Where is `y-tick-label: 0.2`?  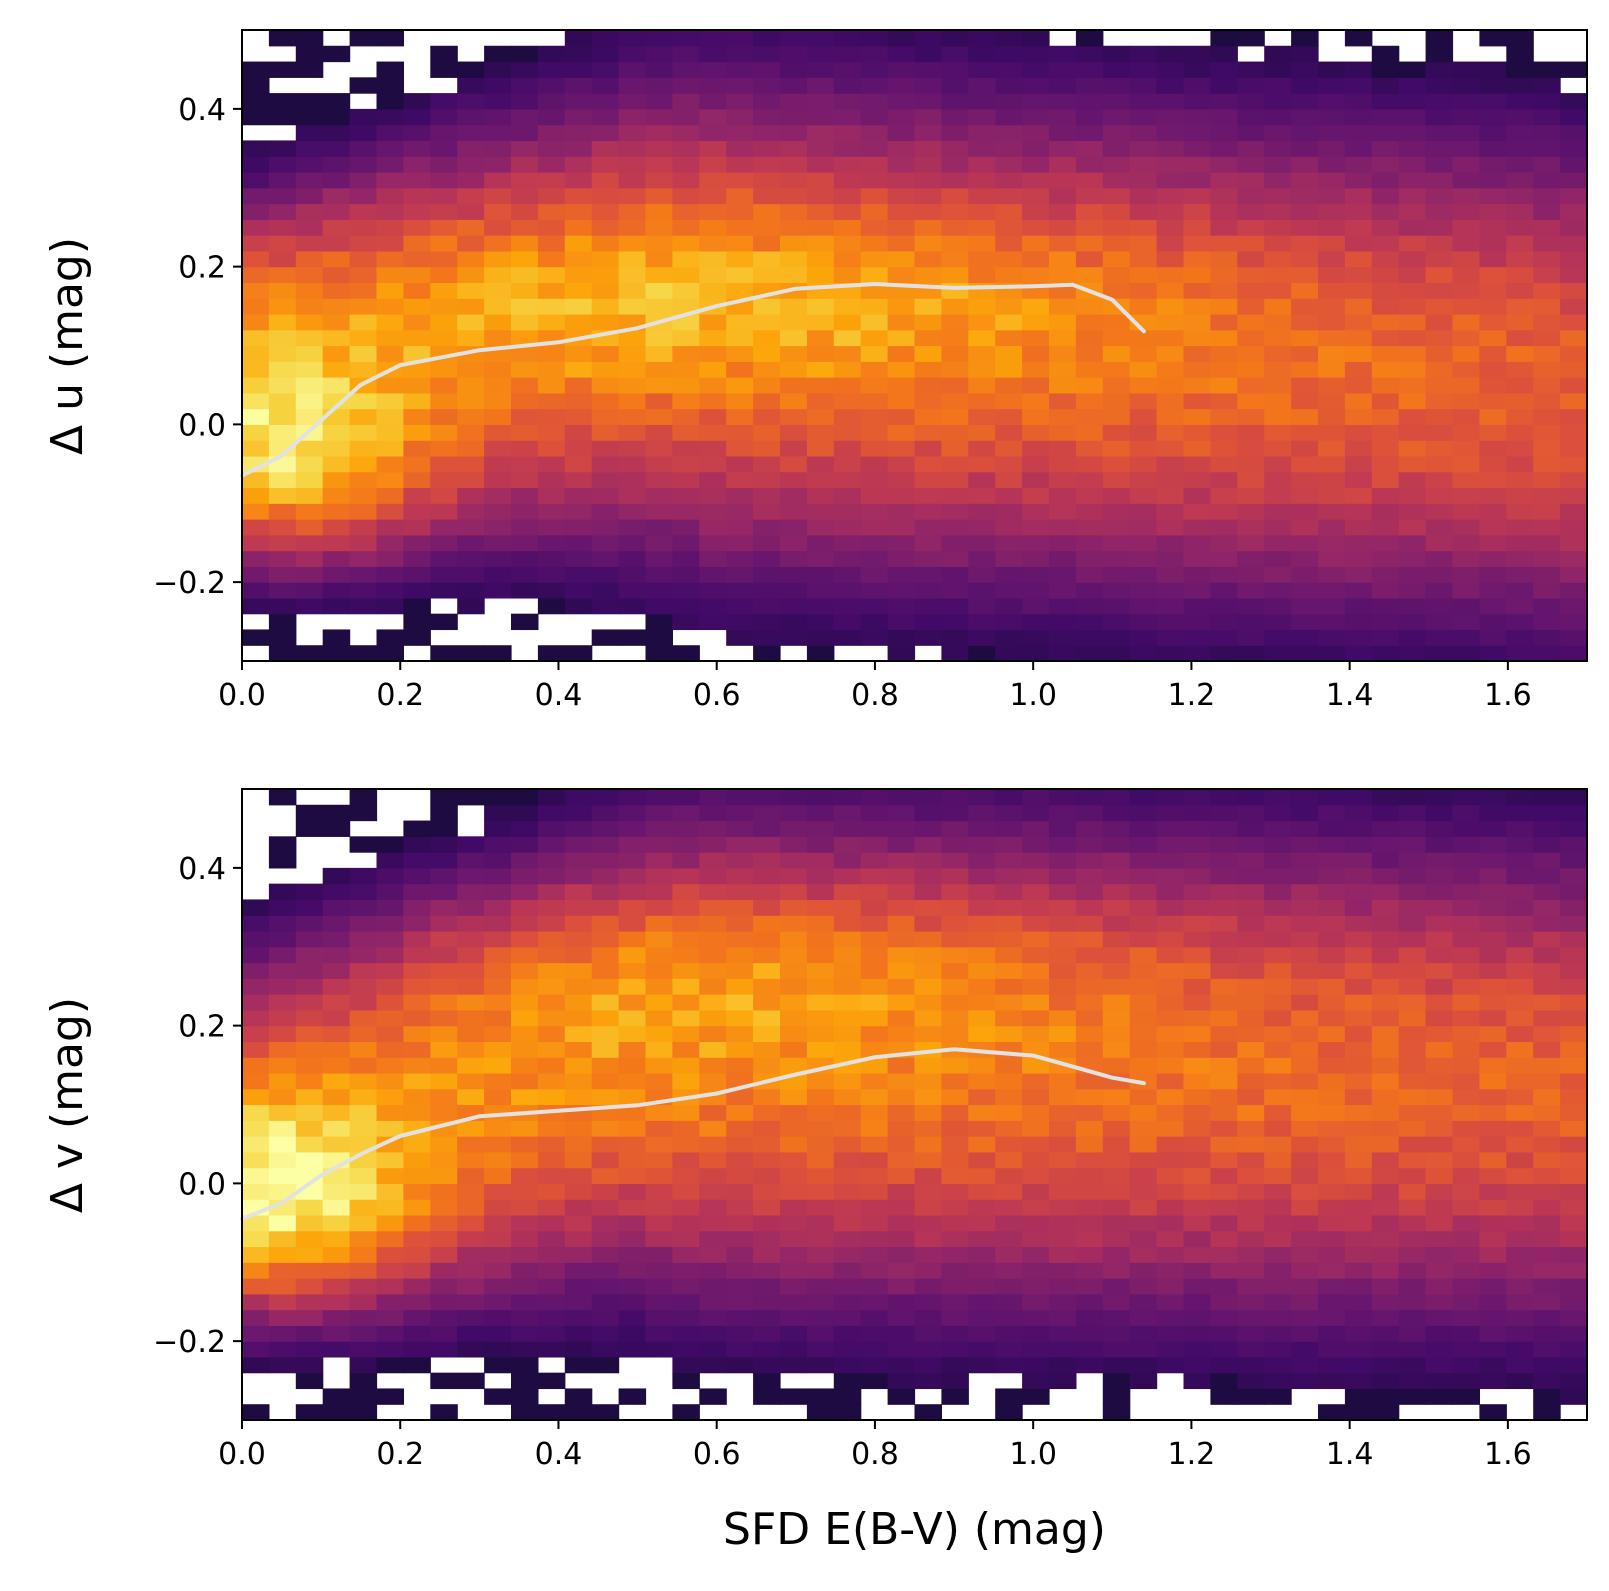 y-tick-label: 0.2 is located at coordinates (202, 268).